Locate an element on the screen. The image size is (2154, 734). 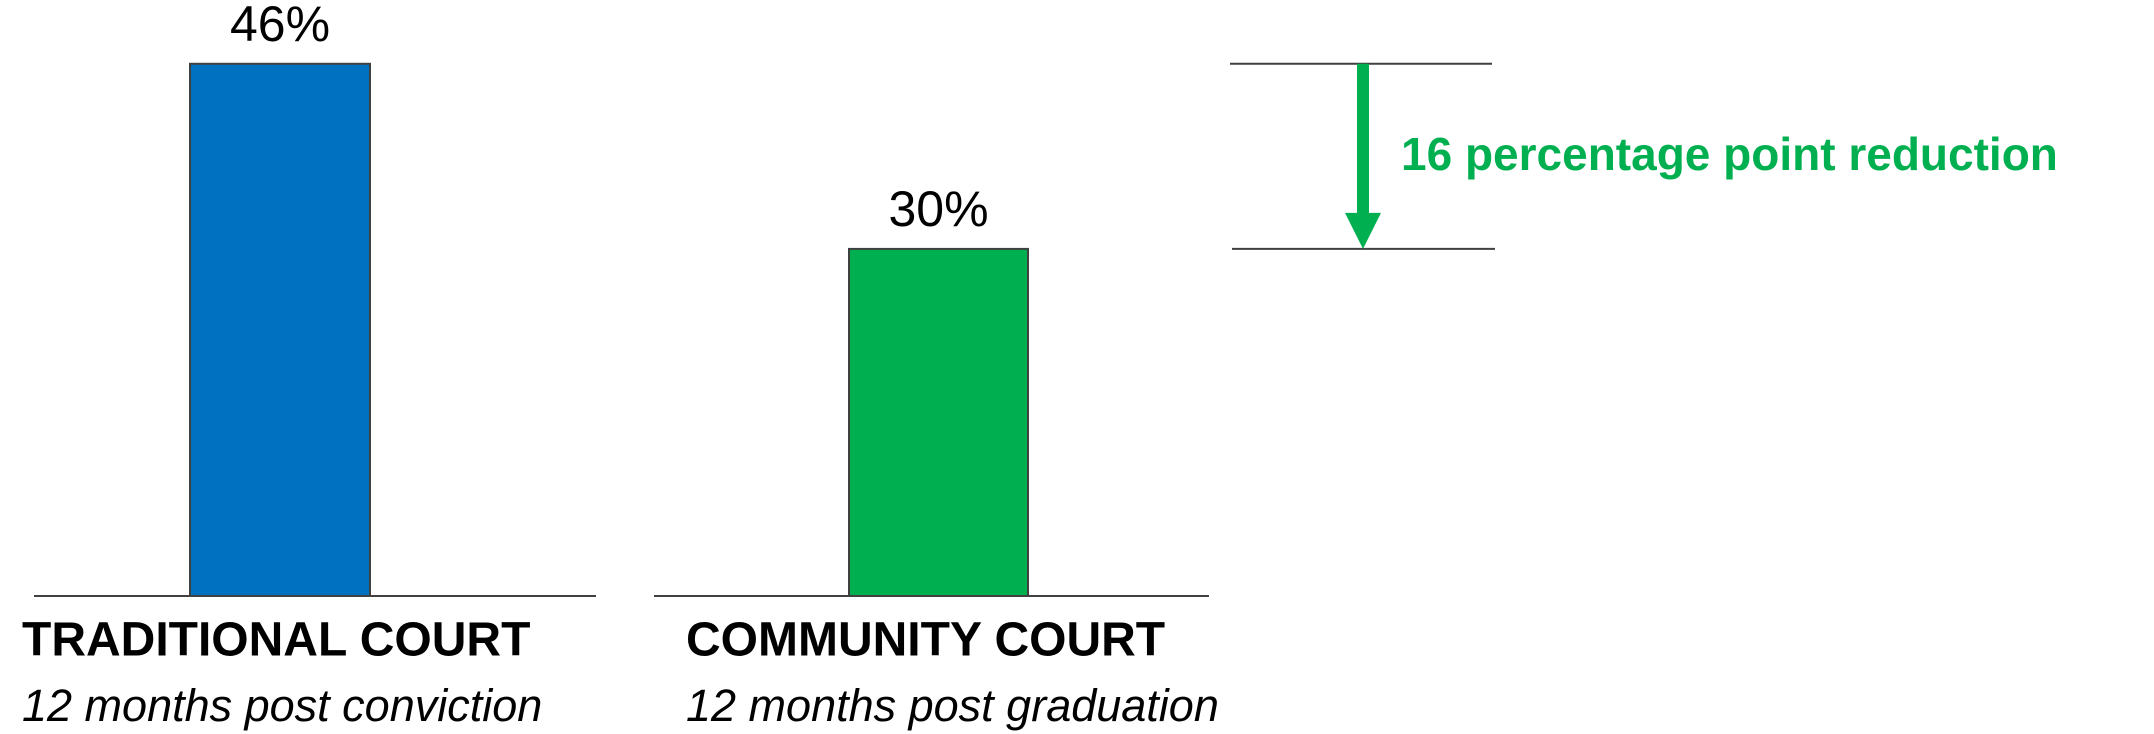
category-subtitle: 12 months post conviction is located at coordinates (282, 705).